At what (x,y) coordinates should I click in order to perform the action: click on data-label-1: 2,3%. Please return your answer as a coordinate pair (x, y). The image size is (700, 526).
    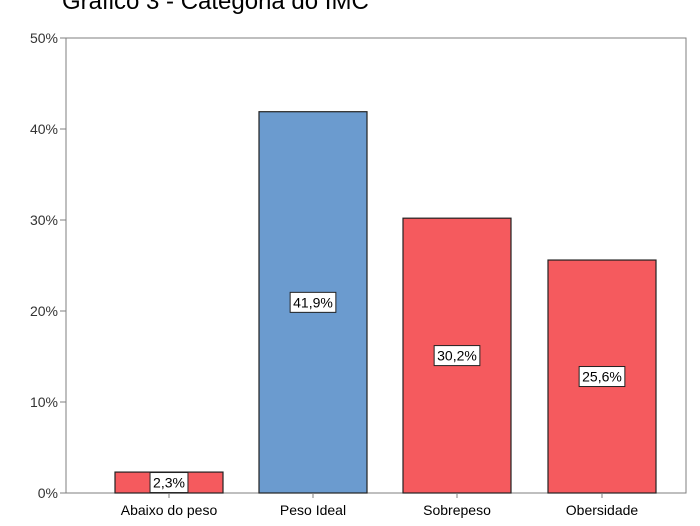
    Looking at the image, I should click on (169, 483).